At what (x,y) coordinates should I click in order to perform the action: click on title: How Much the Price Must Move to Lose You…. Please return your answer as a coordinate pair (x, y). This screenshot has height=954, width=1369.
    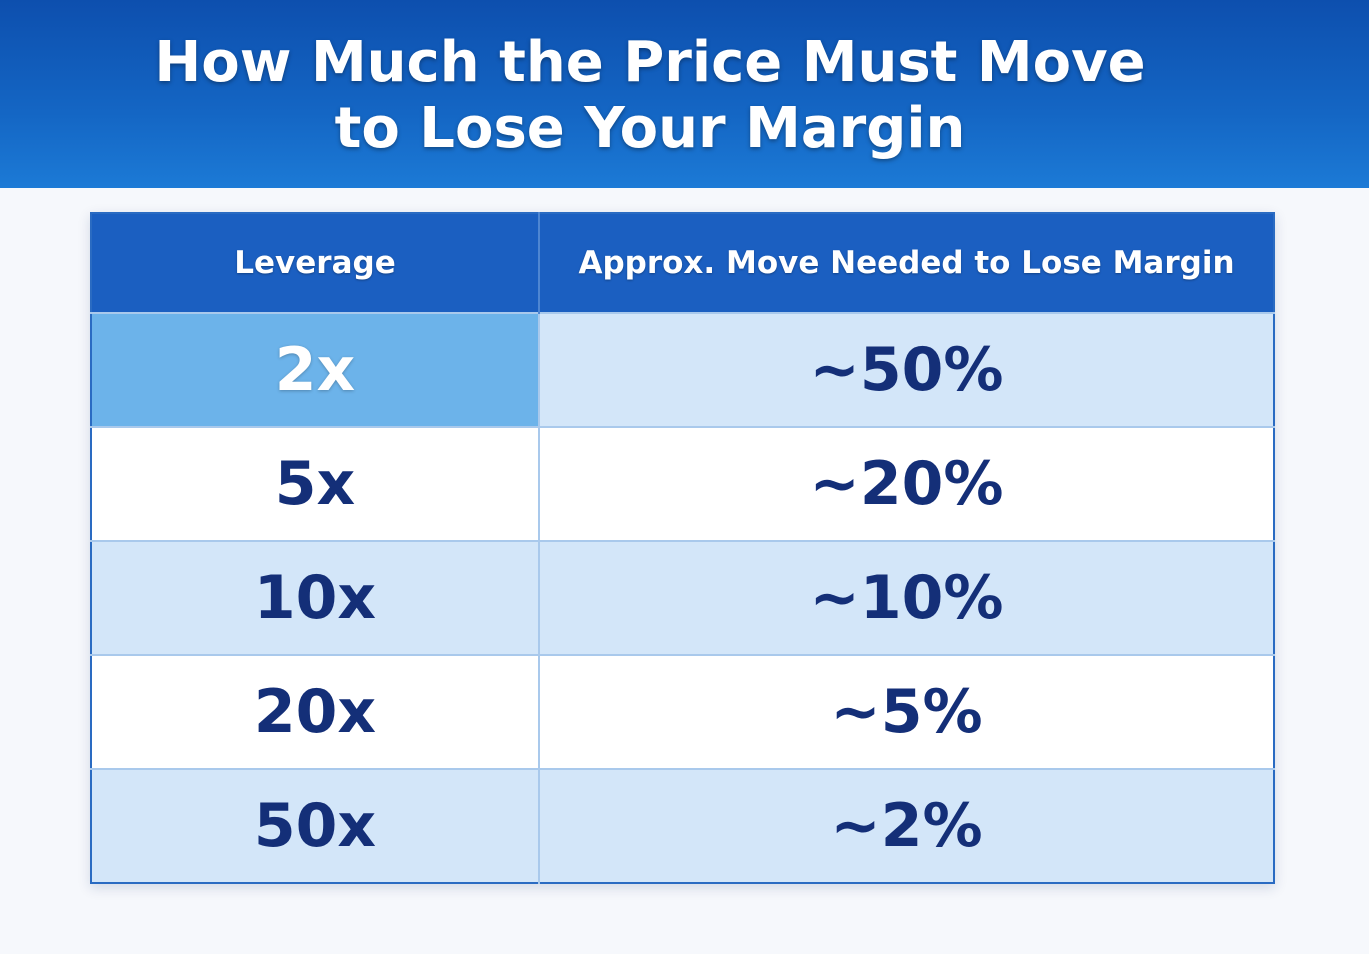
    Looking at the image, I should click on (650, 96).